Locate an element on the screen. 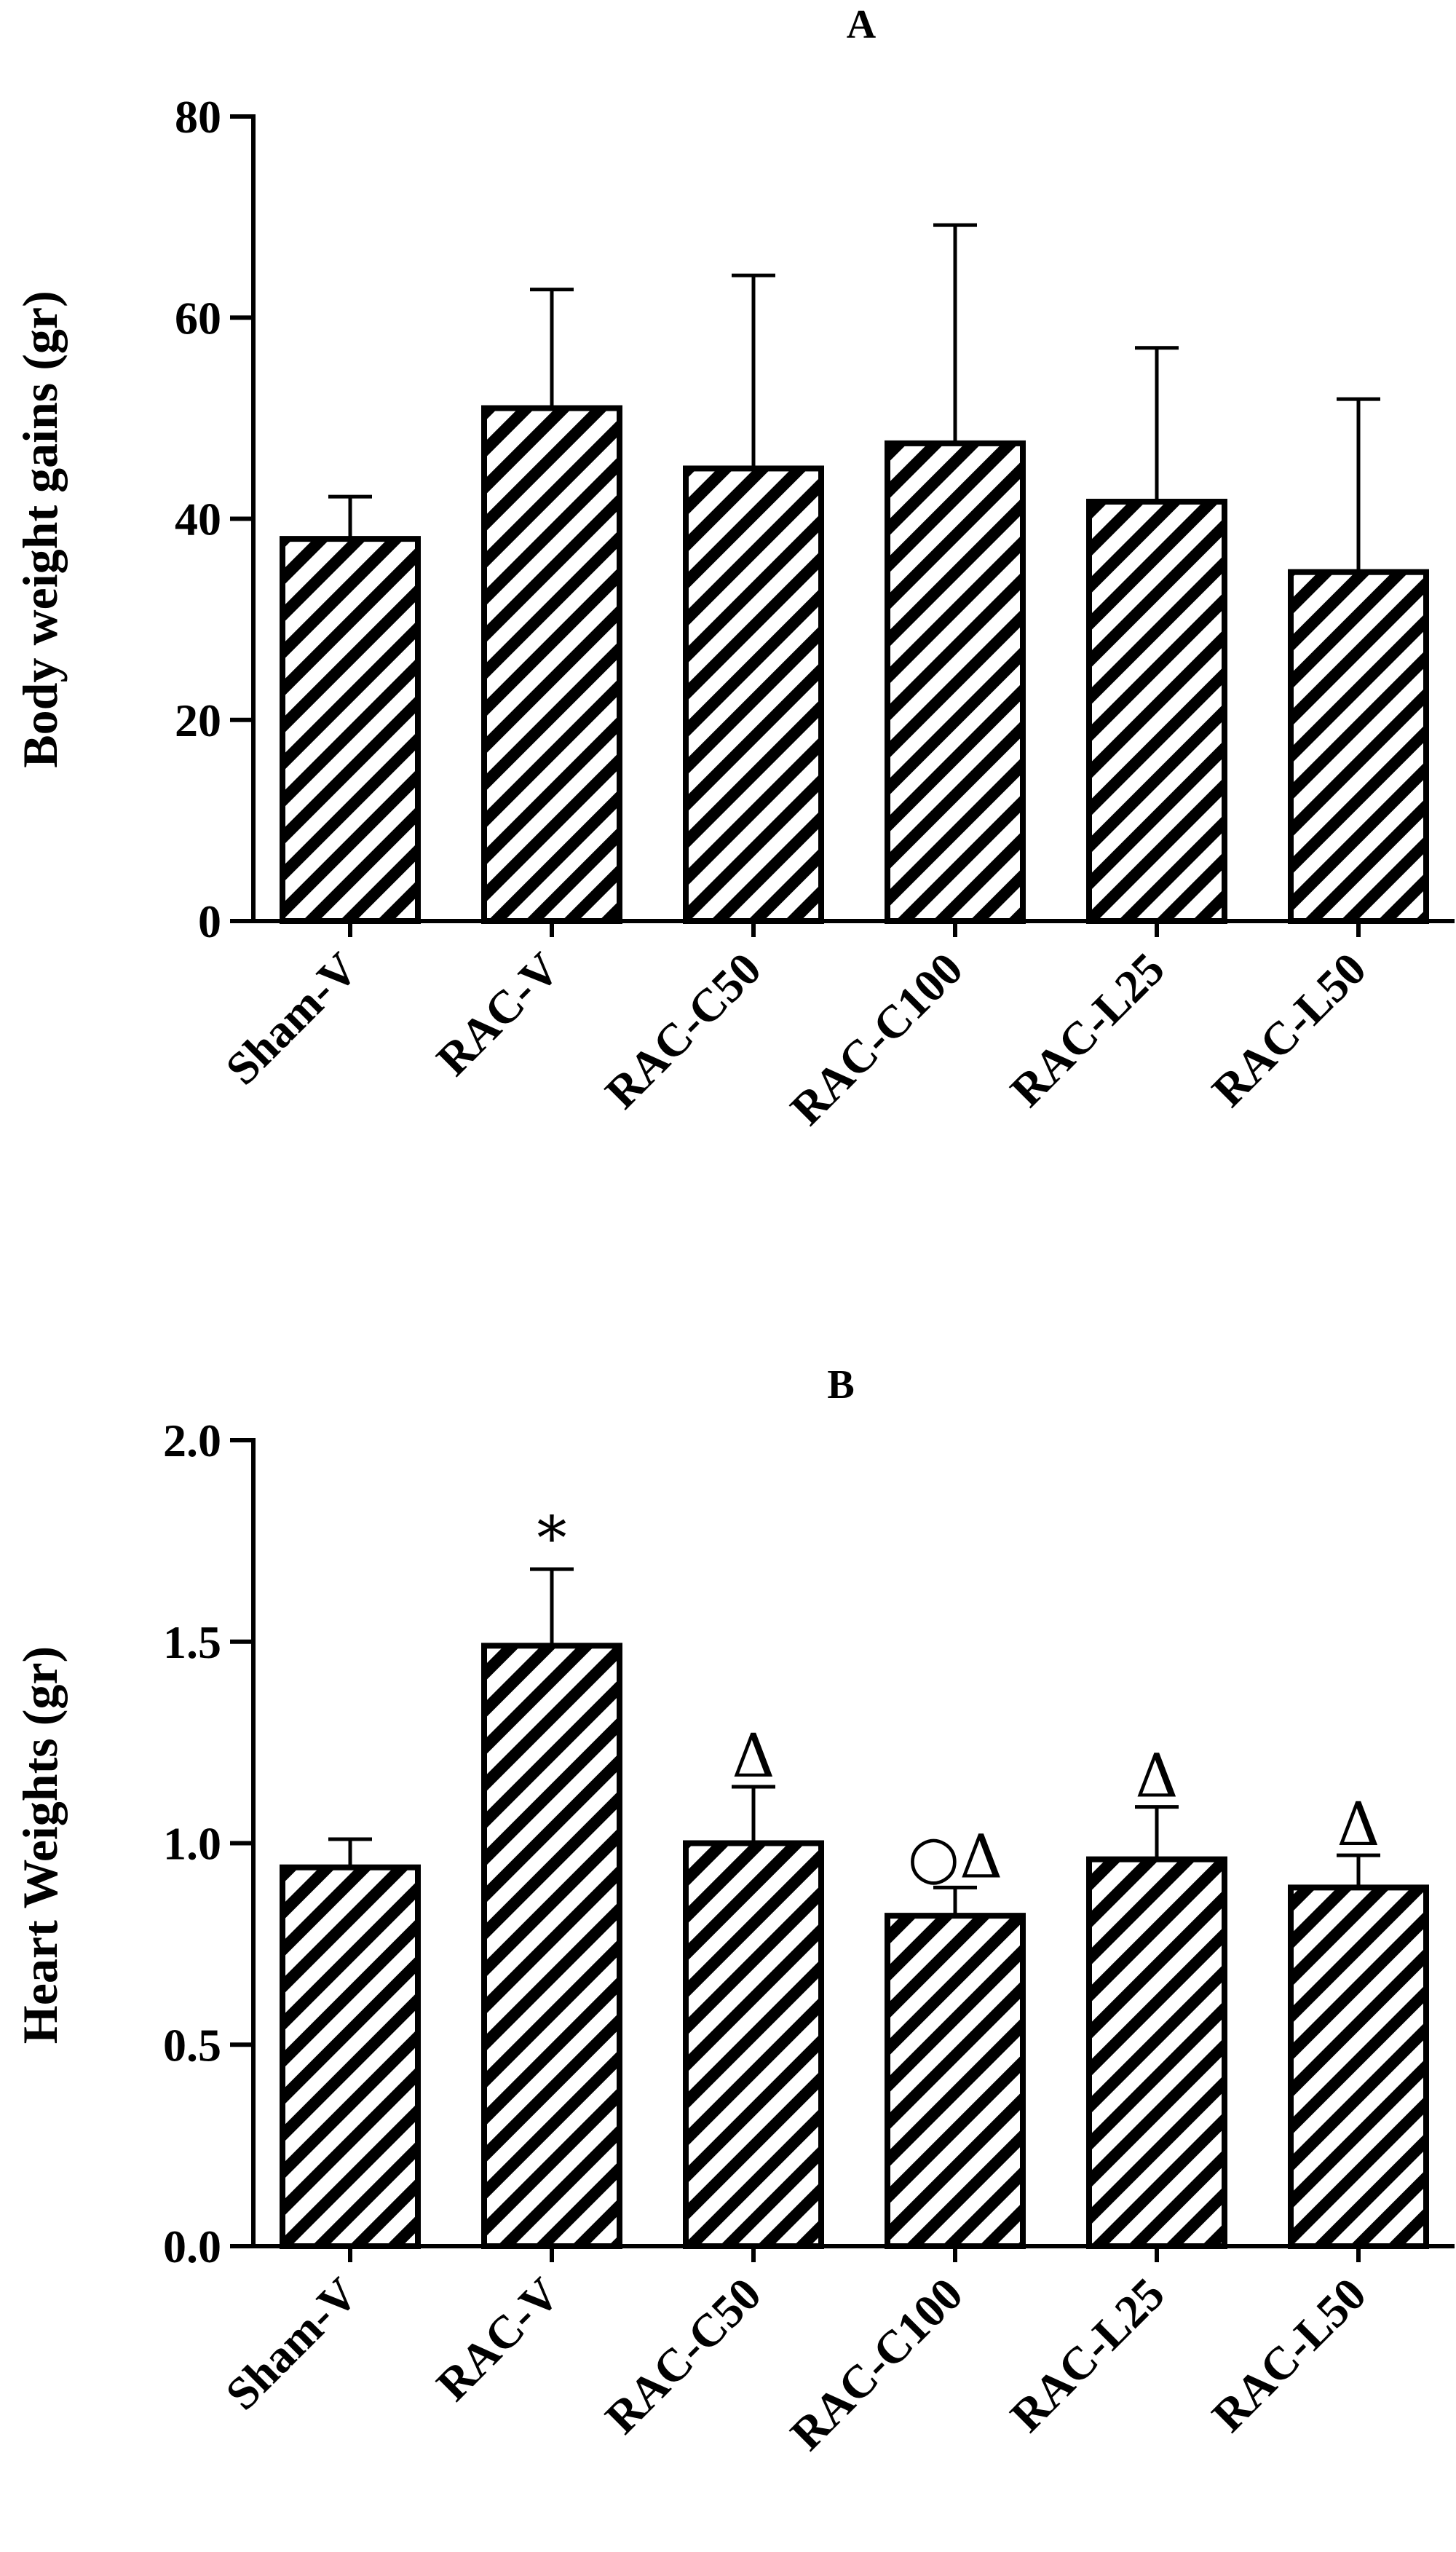 This screenshot has height=2552, width=1456. chart-a-y-tick-labels: 0 20 40 60 80 is located at coordinates (198, 519).